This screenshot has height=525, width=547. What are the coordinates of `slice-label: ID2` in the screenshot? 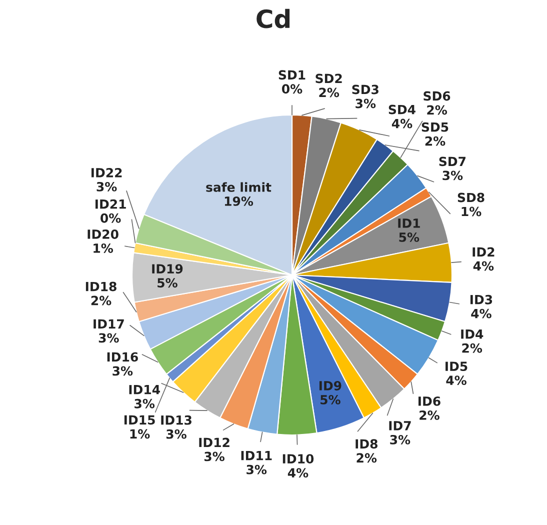 It's located at (483, 252).